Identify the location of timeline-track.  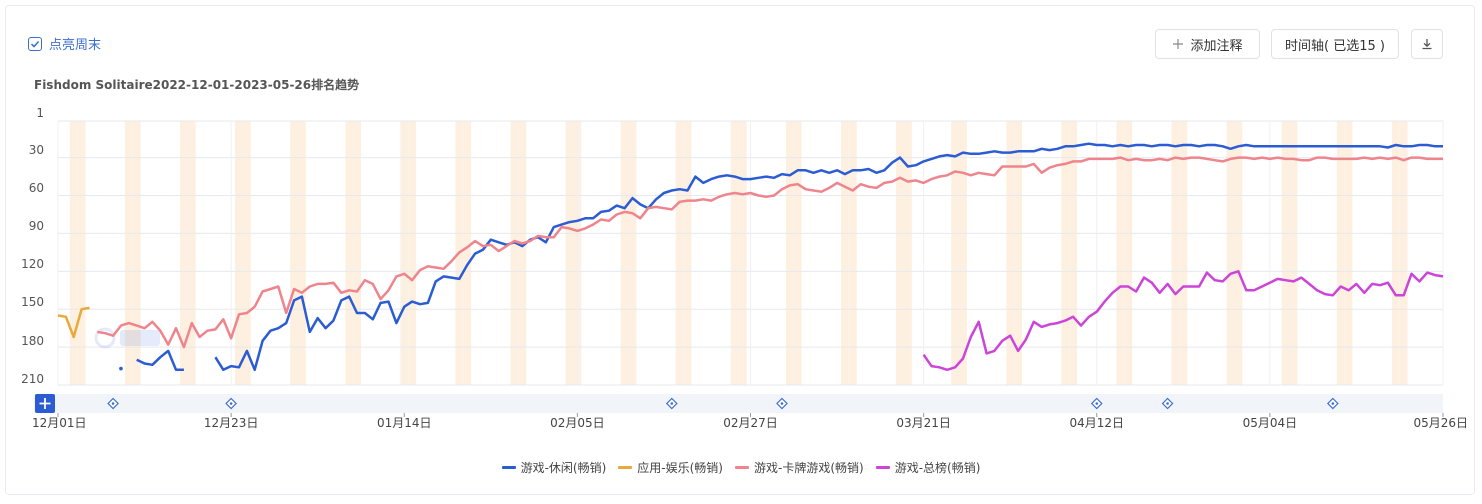
(738, 403).